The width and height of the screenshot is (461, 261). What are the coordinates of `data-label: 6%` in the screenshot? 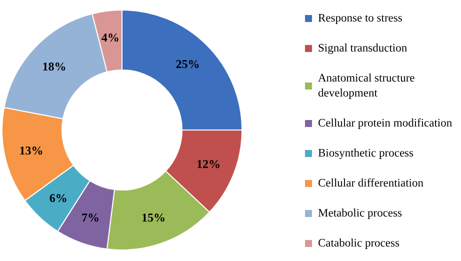 It's located at (58, 197).